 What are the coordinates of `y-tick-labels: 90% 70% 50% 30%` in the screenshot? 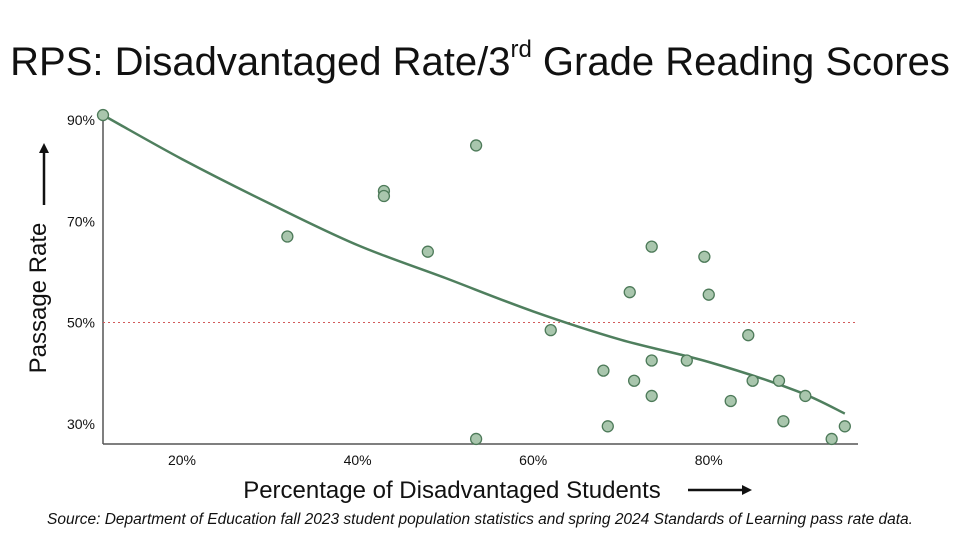 It's located at (81, 272).